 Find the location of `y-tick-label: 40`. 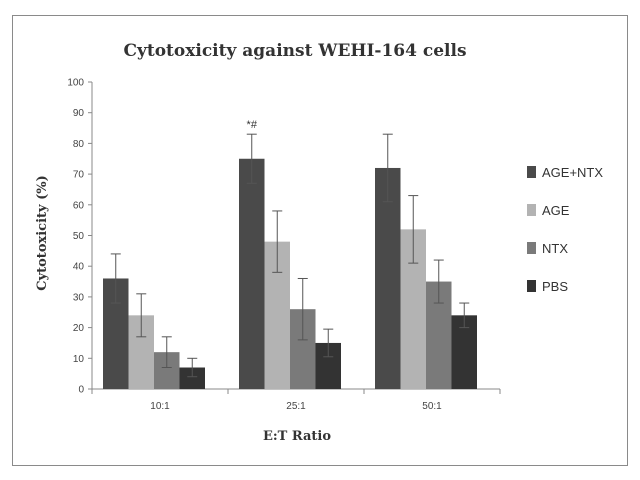

y-tick-label: 40 is located at coordinates (79, 267).